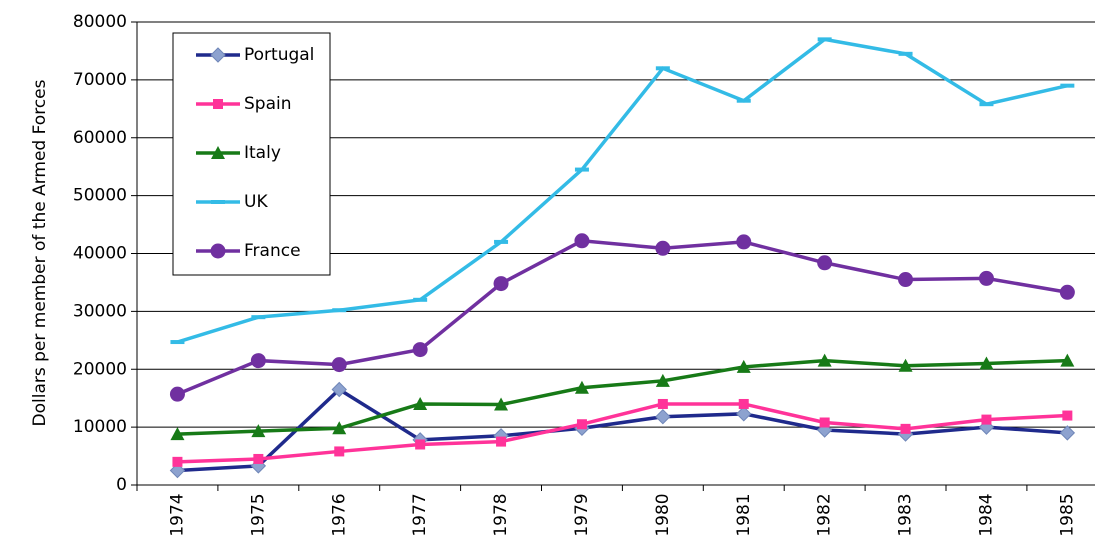 This screenshot has width=1097, height=548. I want to click on x-tick-label: 1981, so click(744, 514).